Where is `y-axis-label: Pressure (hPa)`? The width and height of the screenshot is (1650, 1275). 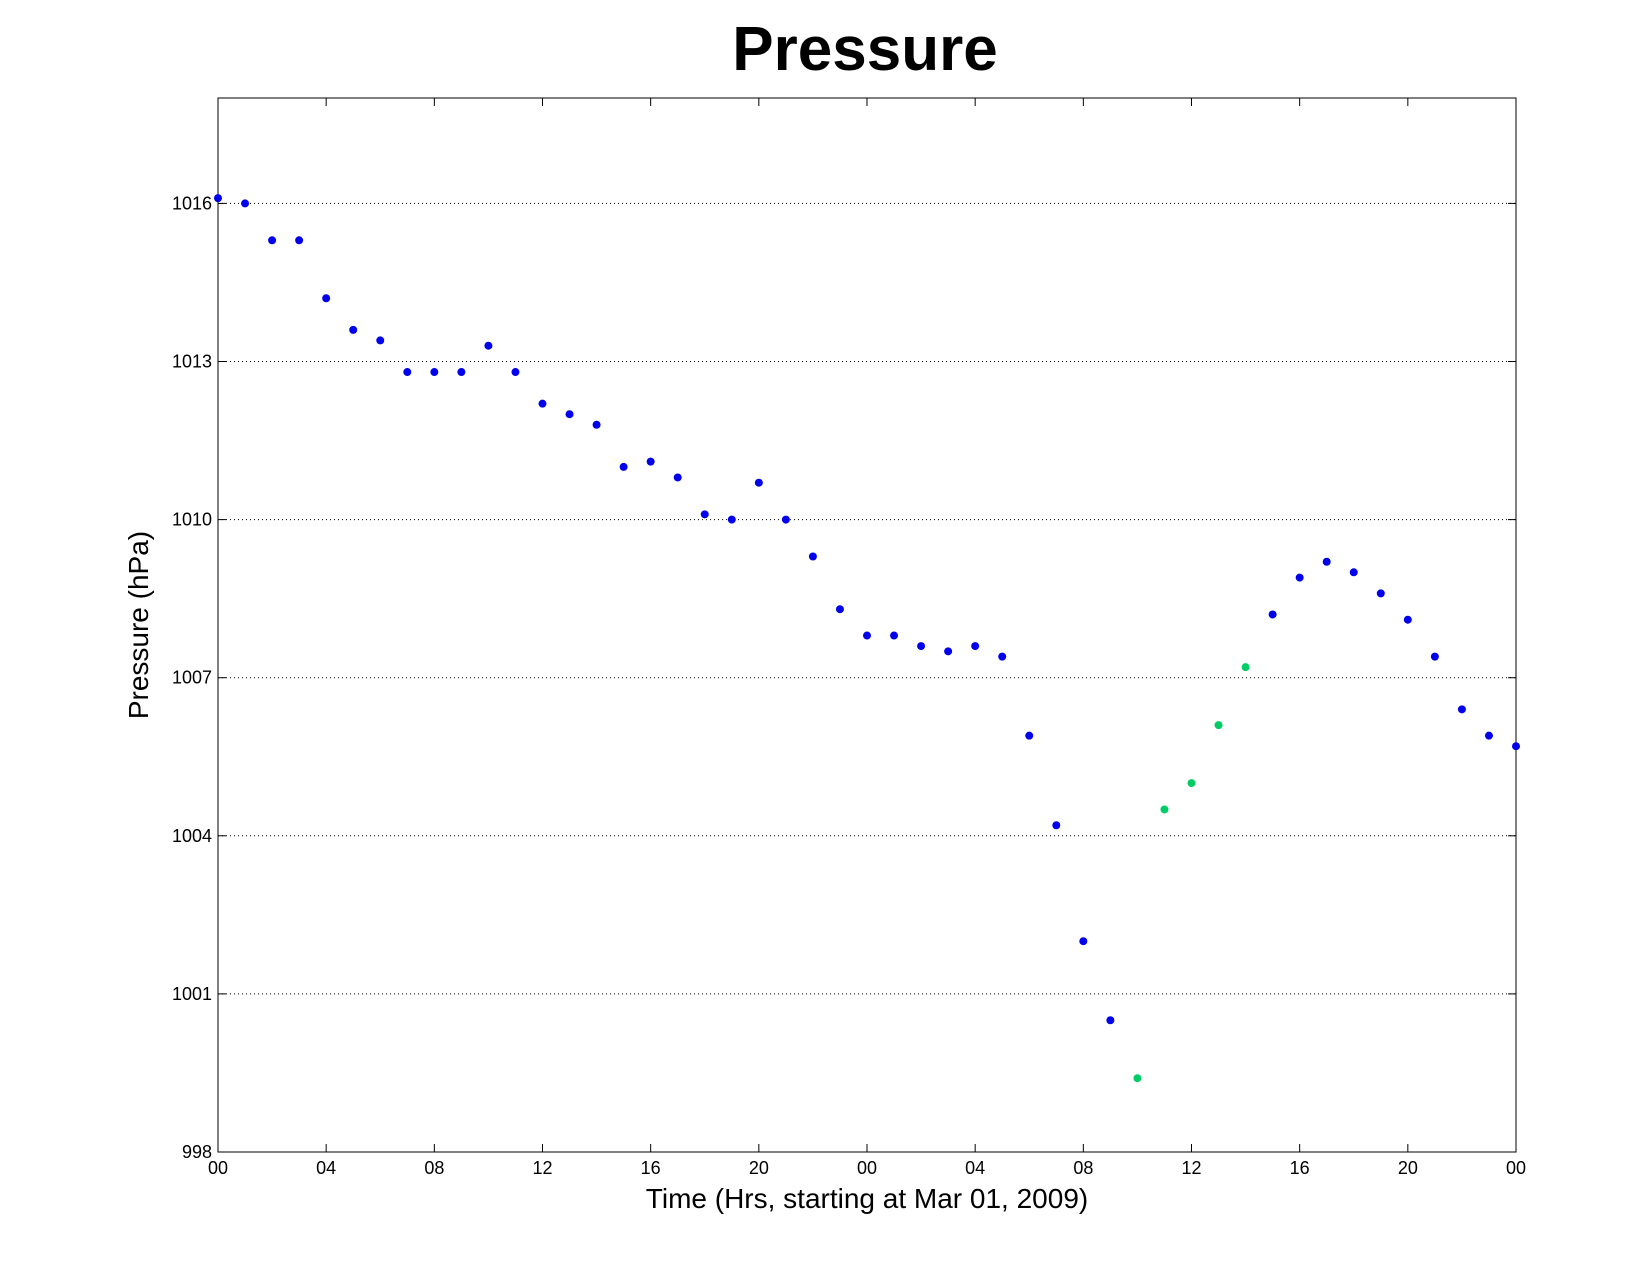
y-axis-label: Pressure (hPa) is located at coordinates (138, 625).